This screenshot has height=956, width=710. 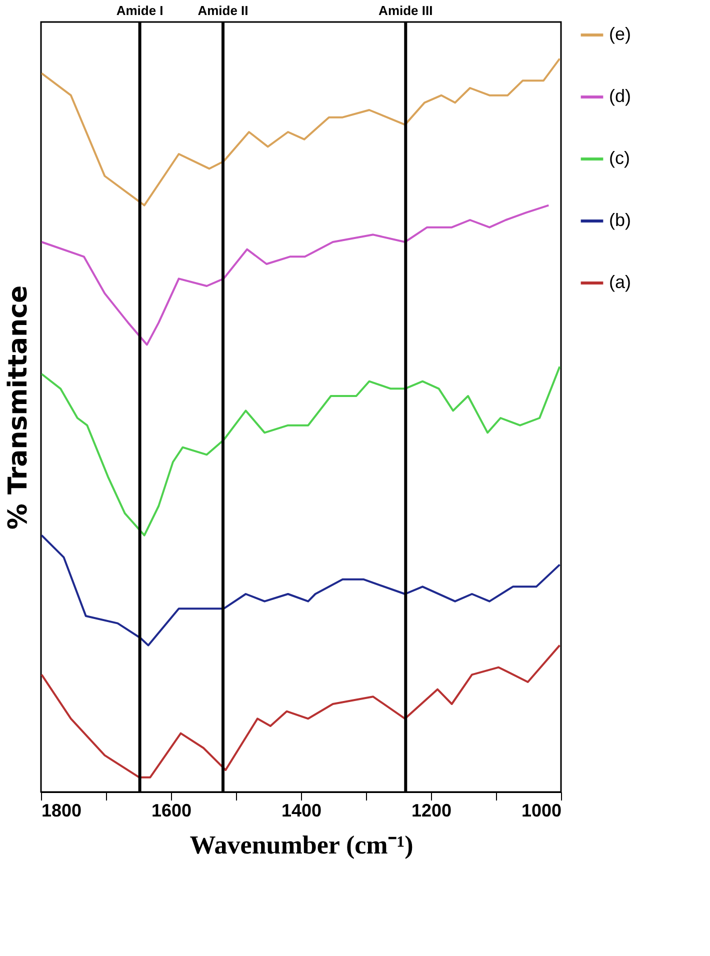 I want to click on legend-label: (b), so click(x=620, y=220).